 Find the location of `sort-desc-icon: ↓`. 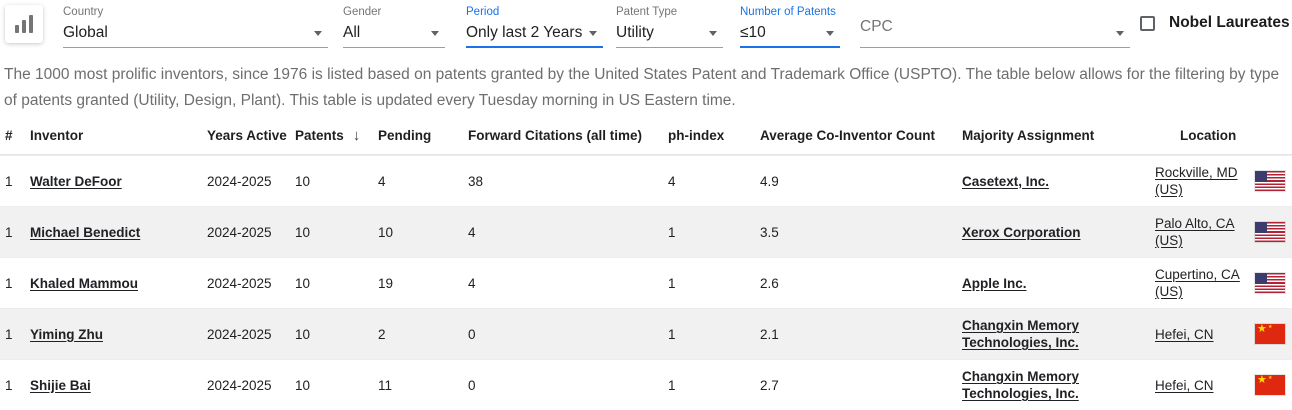

sort-desc-icon: ↓ is located at coordinates (356, 135).